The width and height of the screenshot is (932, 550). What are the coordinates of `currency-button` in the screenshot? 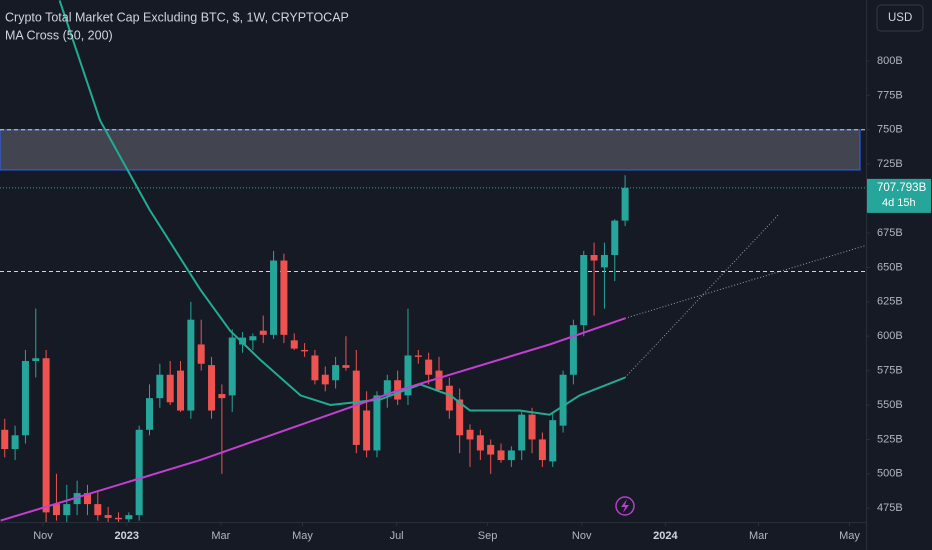 It's located at (900, 18).